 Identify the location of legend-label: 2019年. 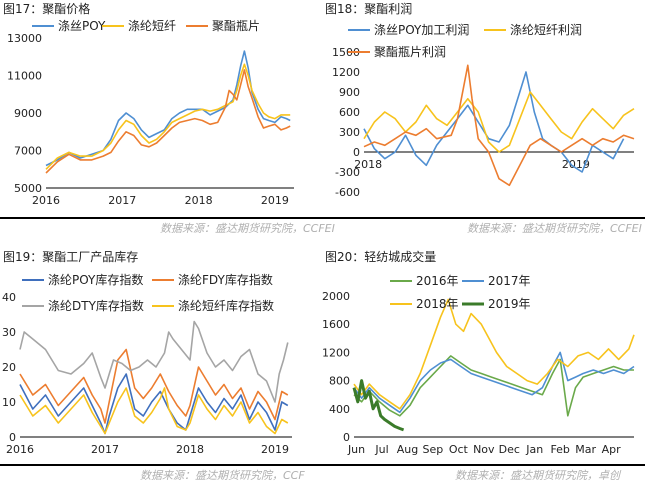
(509, 304).